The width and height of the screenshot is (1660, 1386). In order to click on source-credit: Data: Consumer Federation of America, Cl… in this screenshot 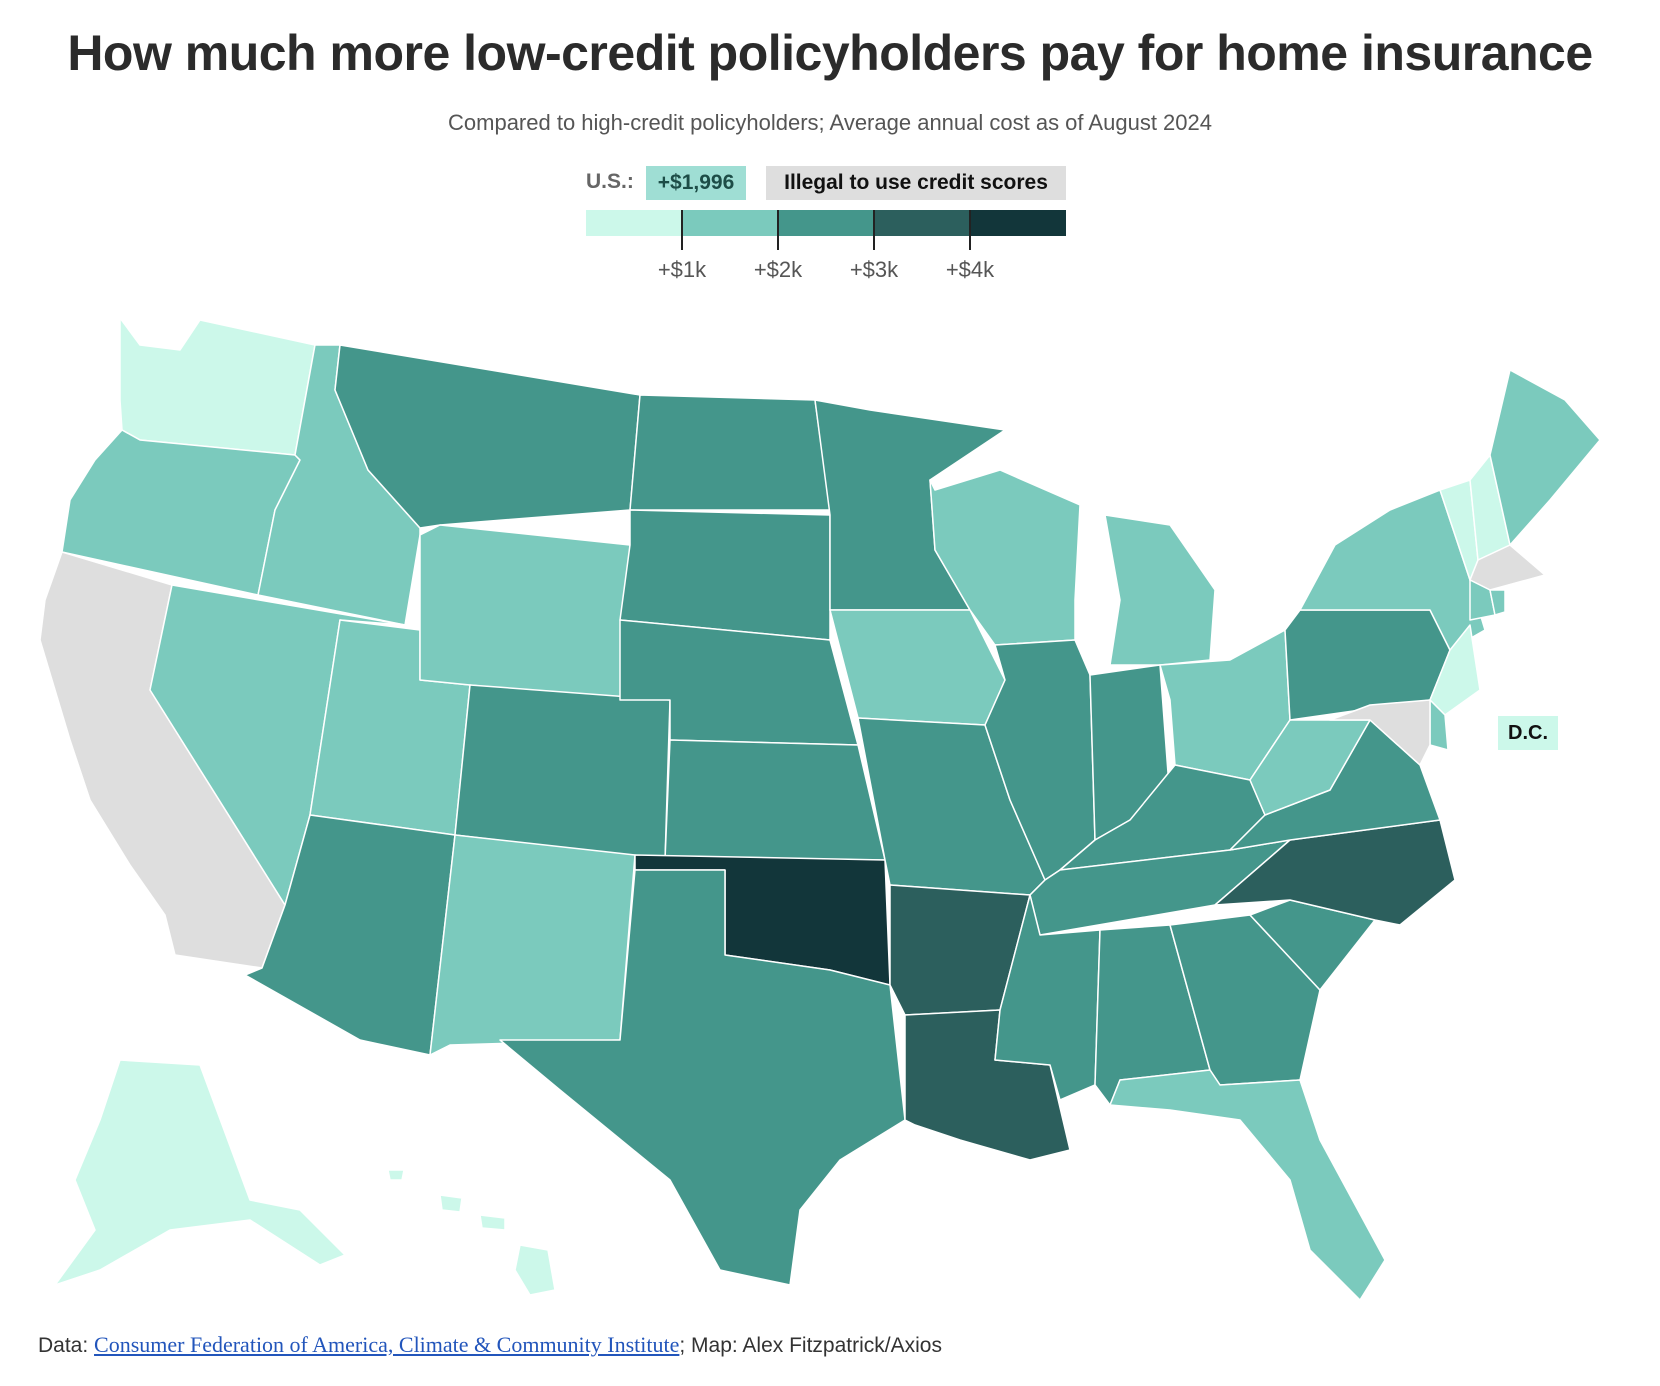, I will do `click(490, 1345)`.